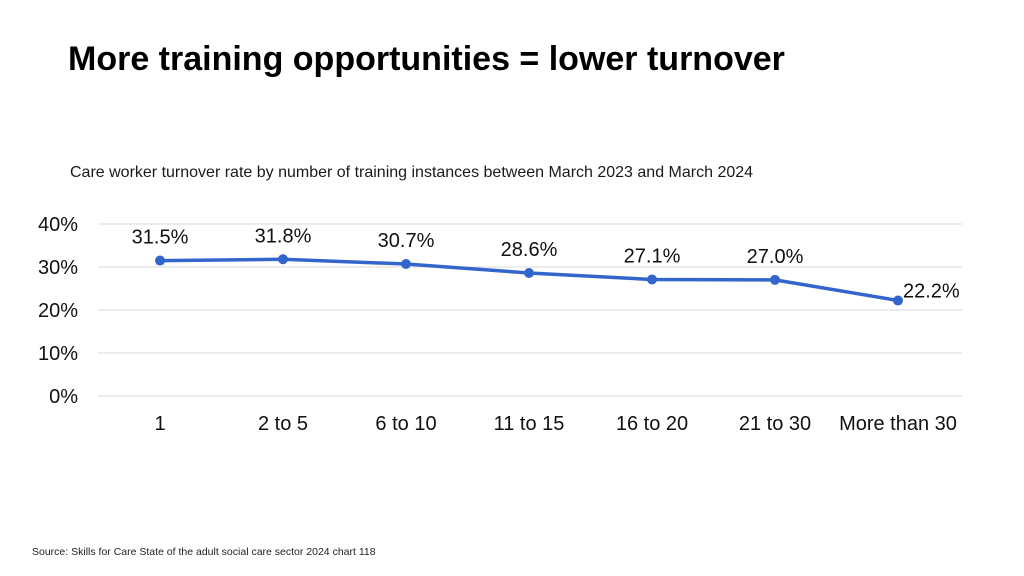 The height and width of the screenshot is (576, 1024). Describe the element at coordinates (529, 250) in the screenshot. I see `data-label: 28.6%` at that location.